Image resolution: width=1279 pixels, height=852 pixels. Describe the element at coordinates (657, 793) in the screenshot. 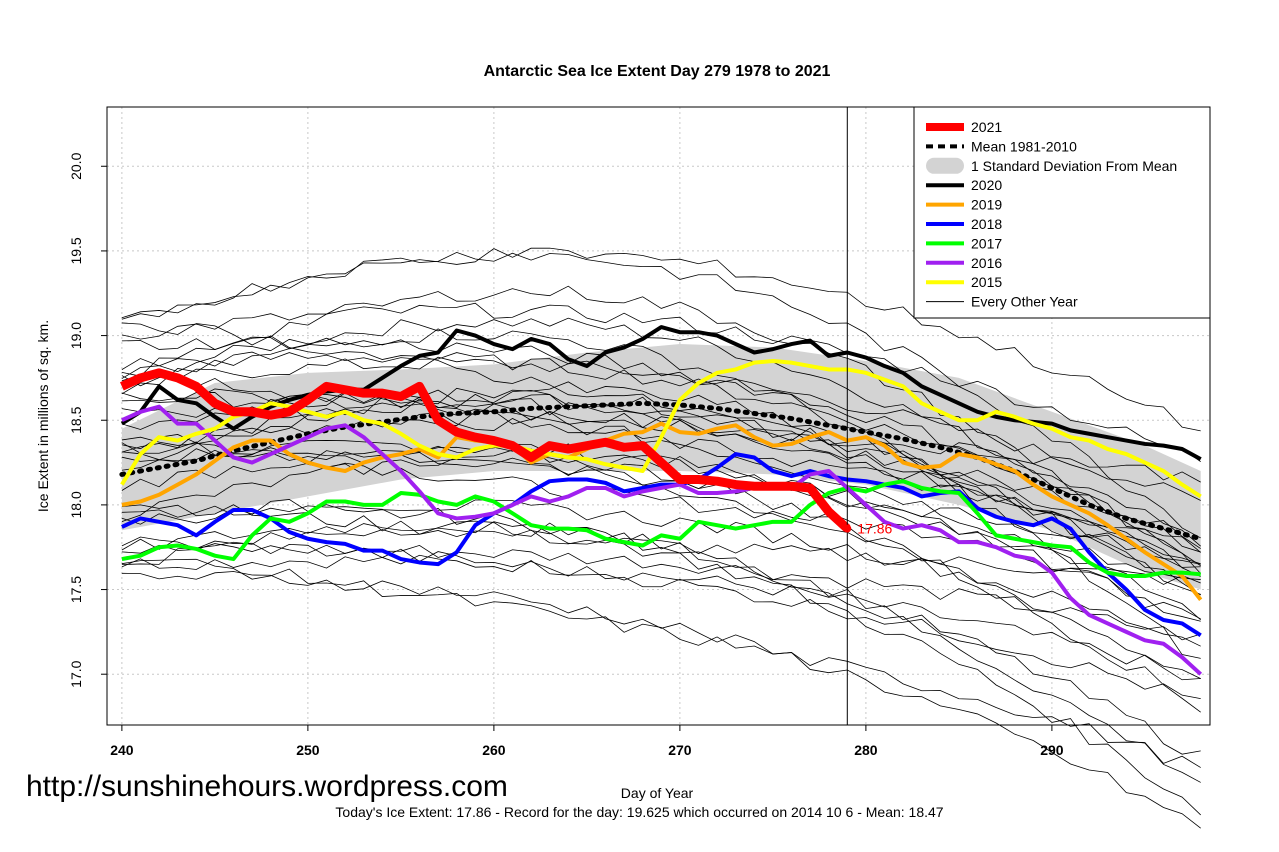

I see `x-axis-label: Day of Year` at that location.